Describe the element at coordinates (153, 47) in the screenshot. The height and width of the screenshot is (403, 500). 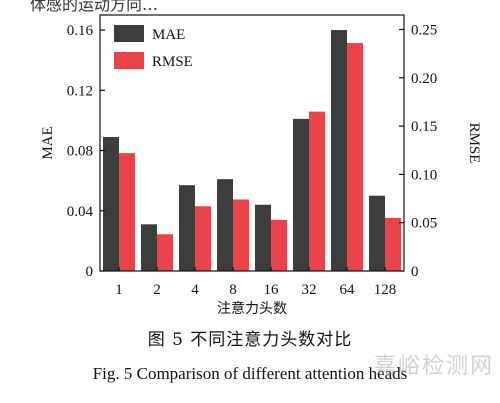
I see `legend: MAE RMSE` at that location.